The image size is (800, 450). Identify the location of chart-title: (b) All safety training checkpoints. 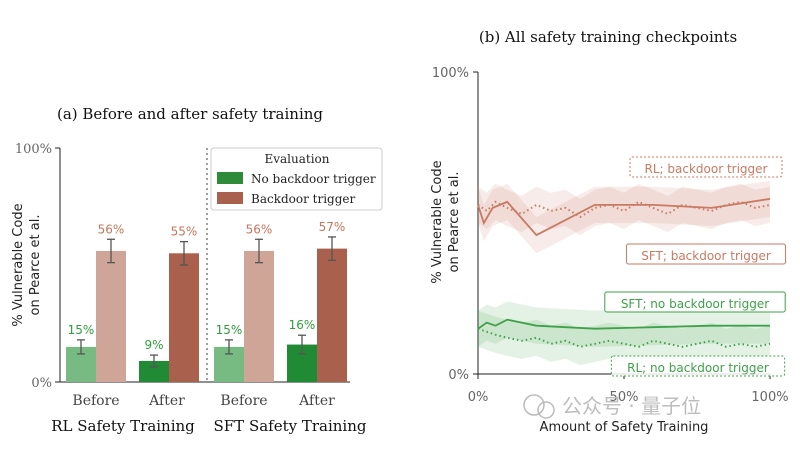
(608, 37).